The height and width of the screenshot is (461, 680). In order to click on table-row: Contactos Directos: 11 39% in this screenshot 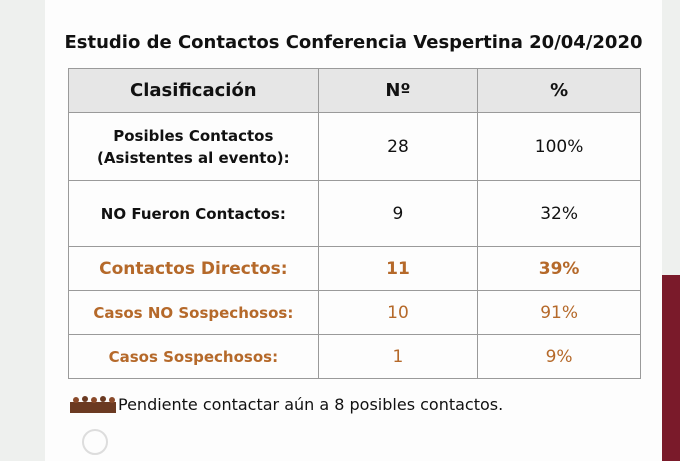, I will do `click(354, 268)`.